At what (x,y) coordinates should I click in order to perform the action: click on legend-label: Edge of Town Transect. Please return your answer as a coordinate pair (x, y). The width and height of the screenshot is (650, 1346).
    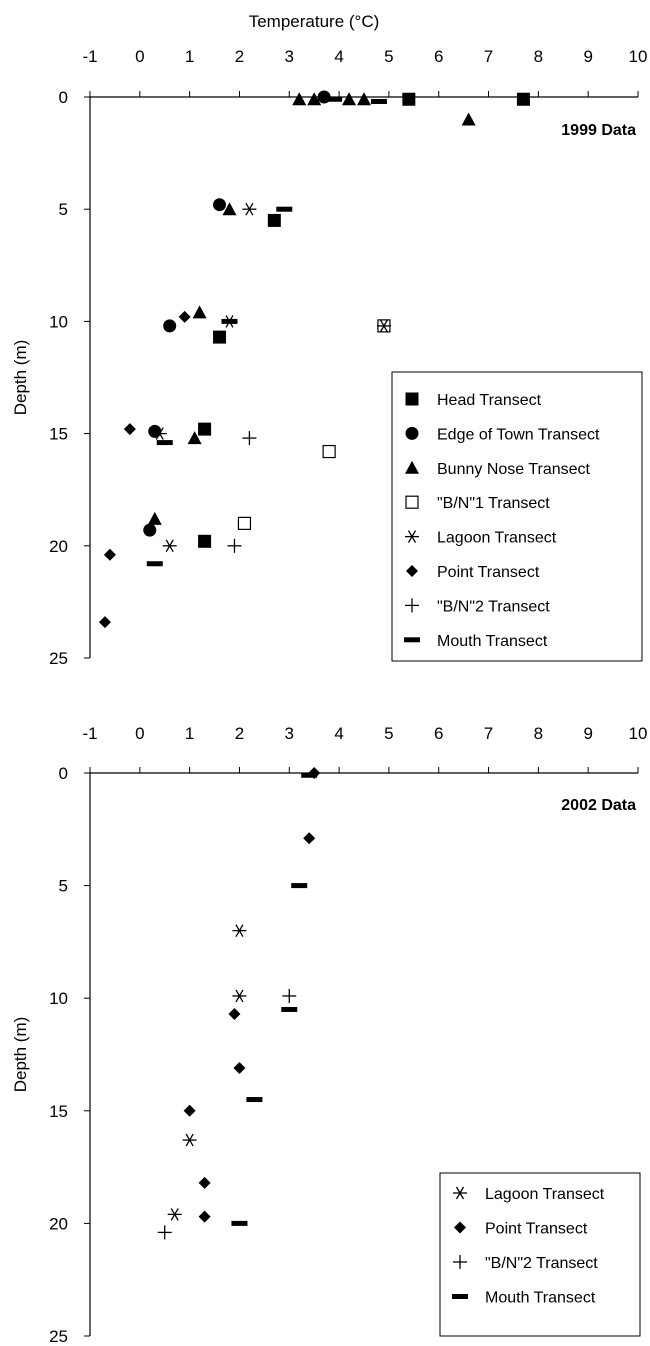
    Looking at the image, I should click on (518, 434).